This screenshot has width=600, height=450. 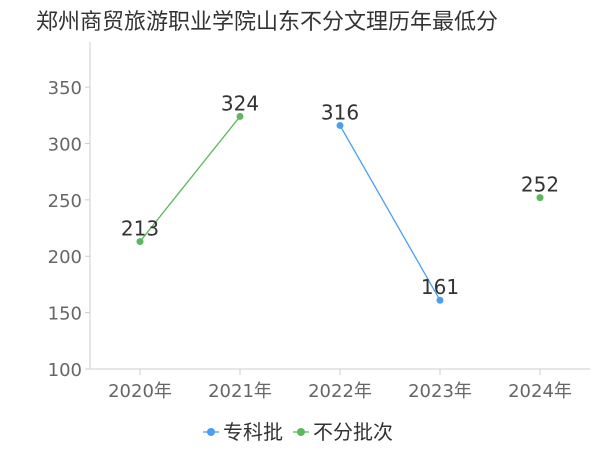 What do you see at coordinates (65, 201) in the screenshot?
I see `y-tick-label: 250` at bounding box center [65, 201].